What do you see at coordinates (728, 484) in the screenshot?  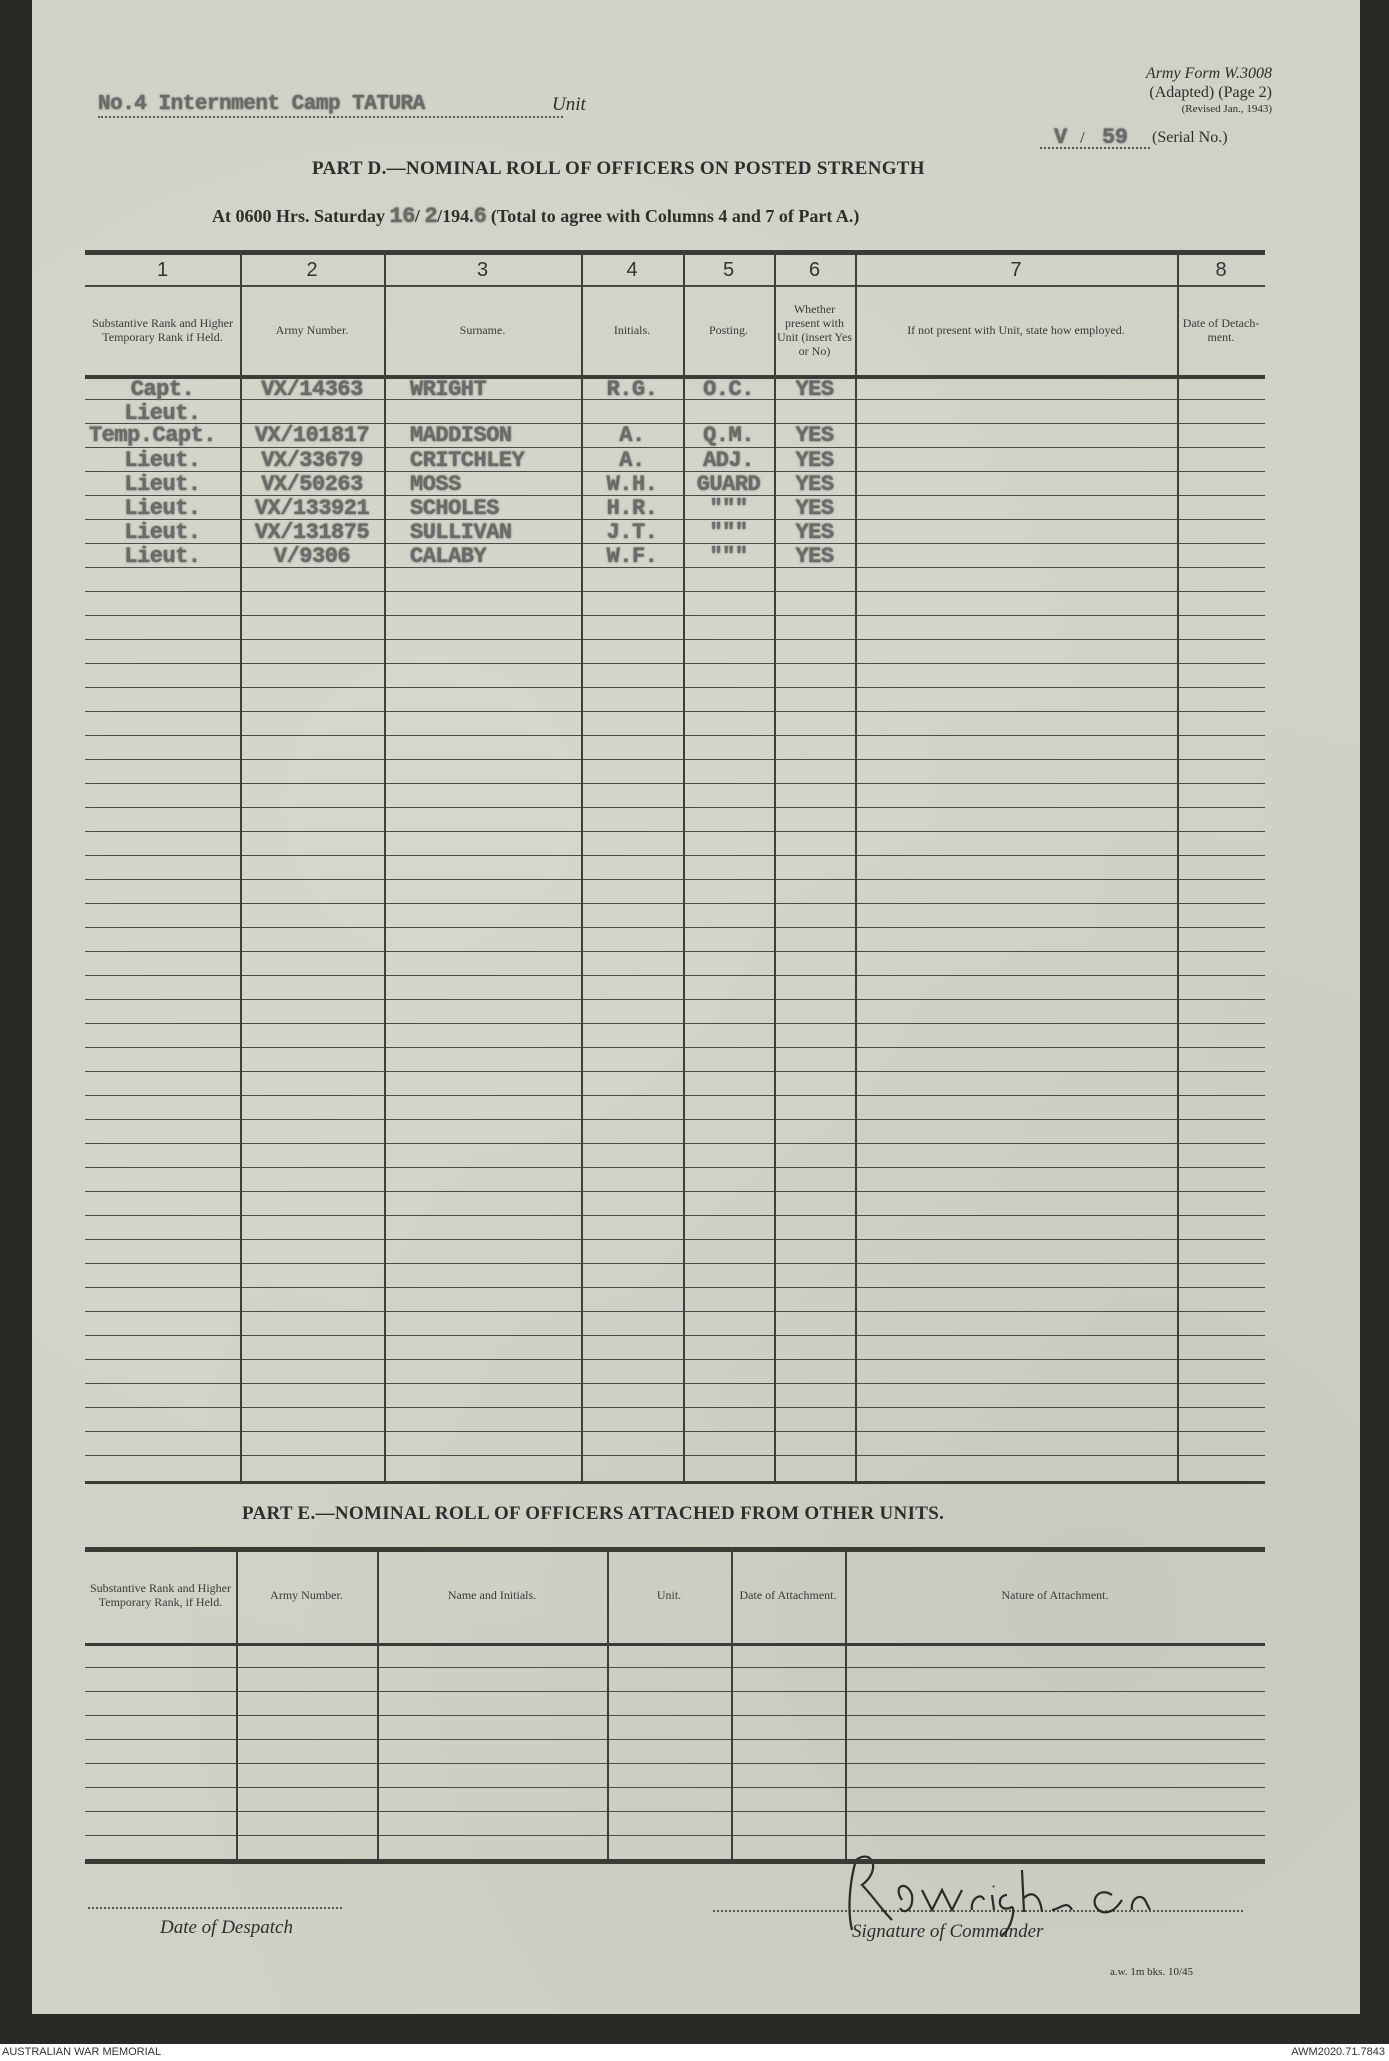 I see `entry-posting: GUARD` at bounding box center [728, 484].